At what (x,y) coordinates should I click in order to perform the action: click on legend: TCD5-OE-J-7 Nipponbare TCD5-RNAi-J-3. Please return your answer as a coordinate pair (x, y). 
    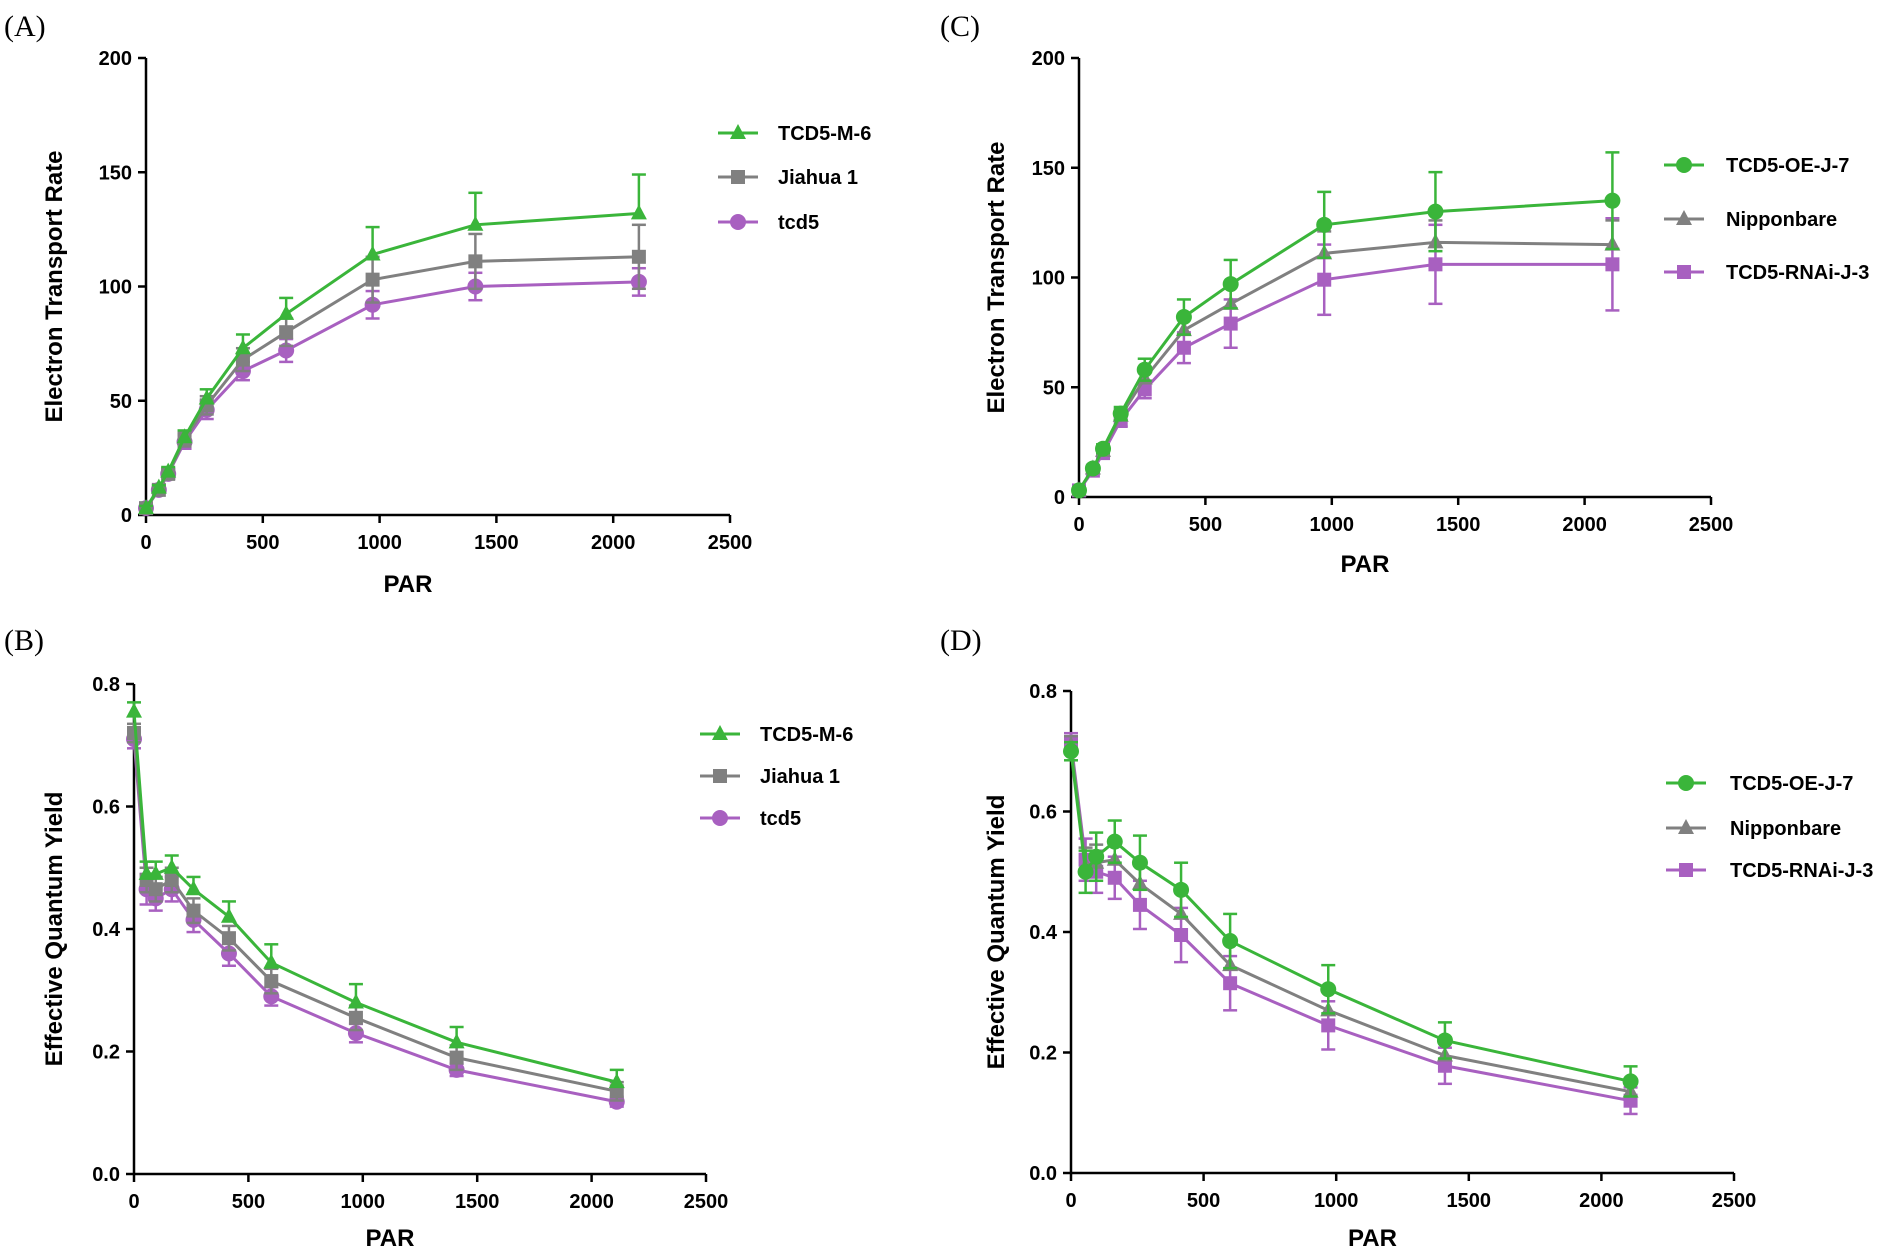
    Looking at the image, I should click on (1766, 219).